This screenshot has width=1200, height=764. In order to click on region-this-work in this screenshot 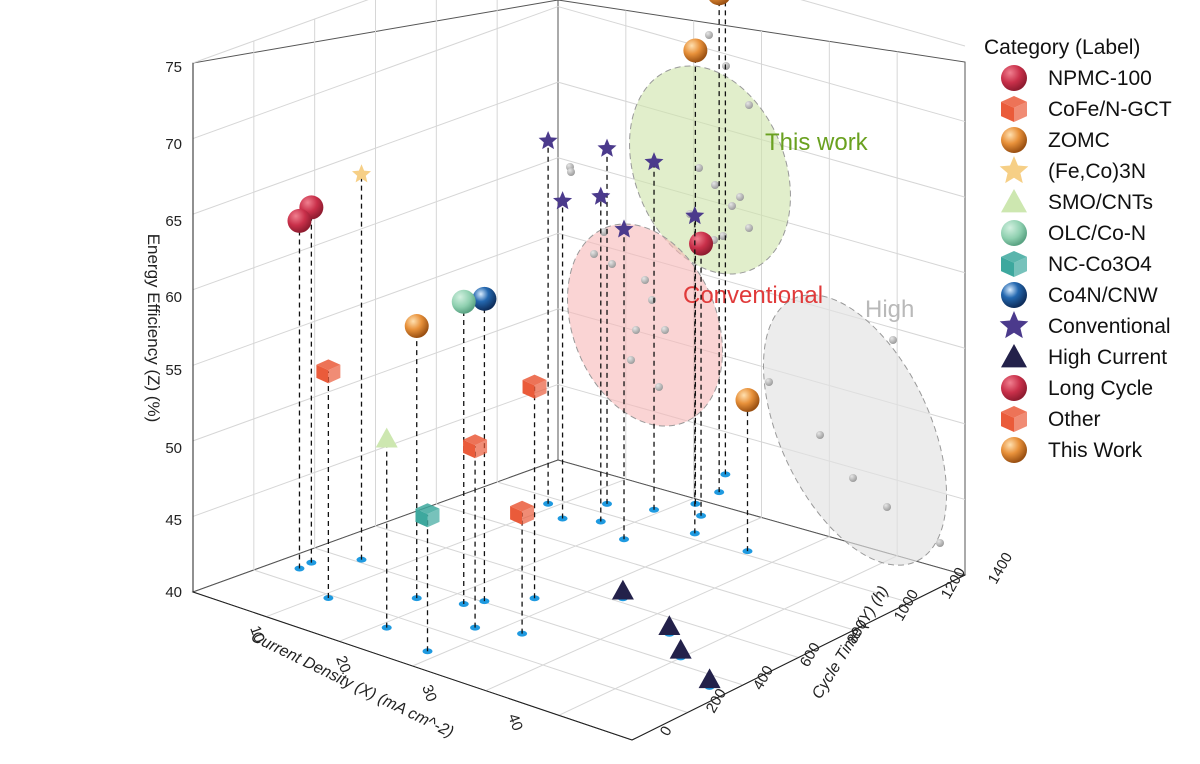, I will do `click(710, 170)`.